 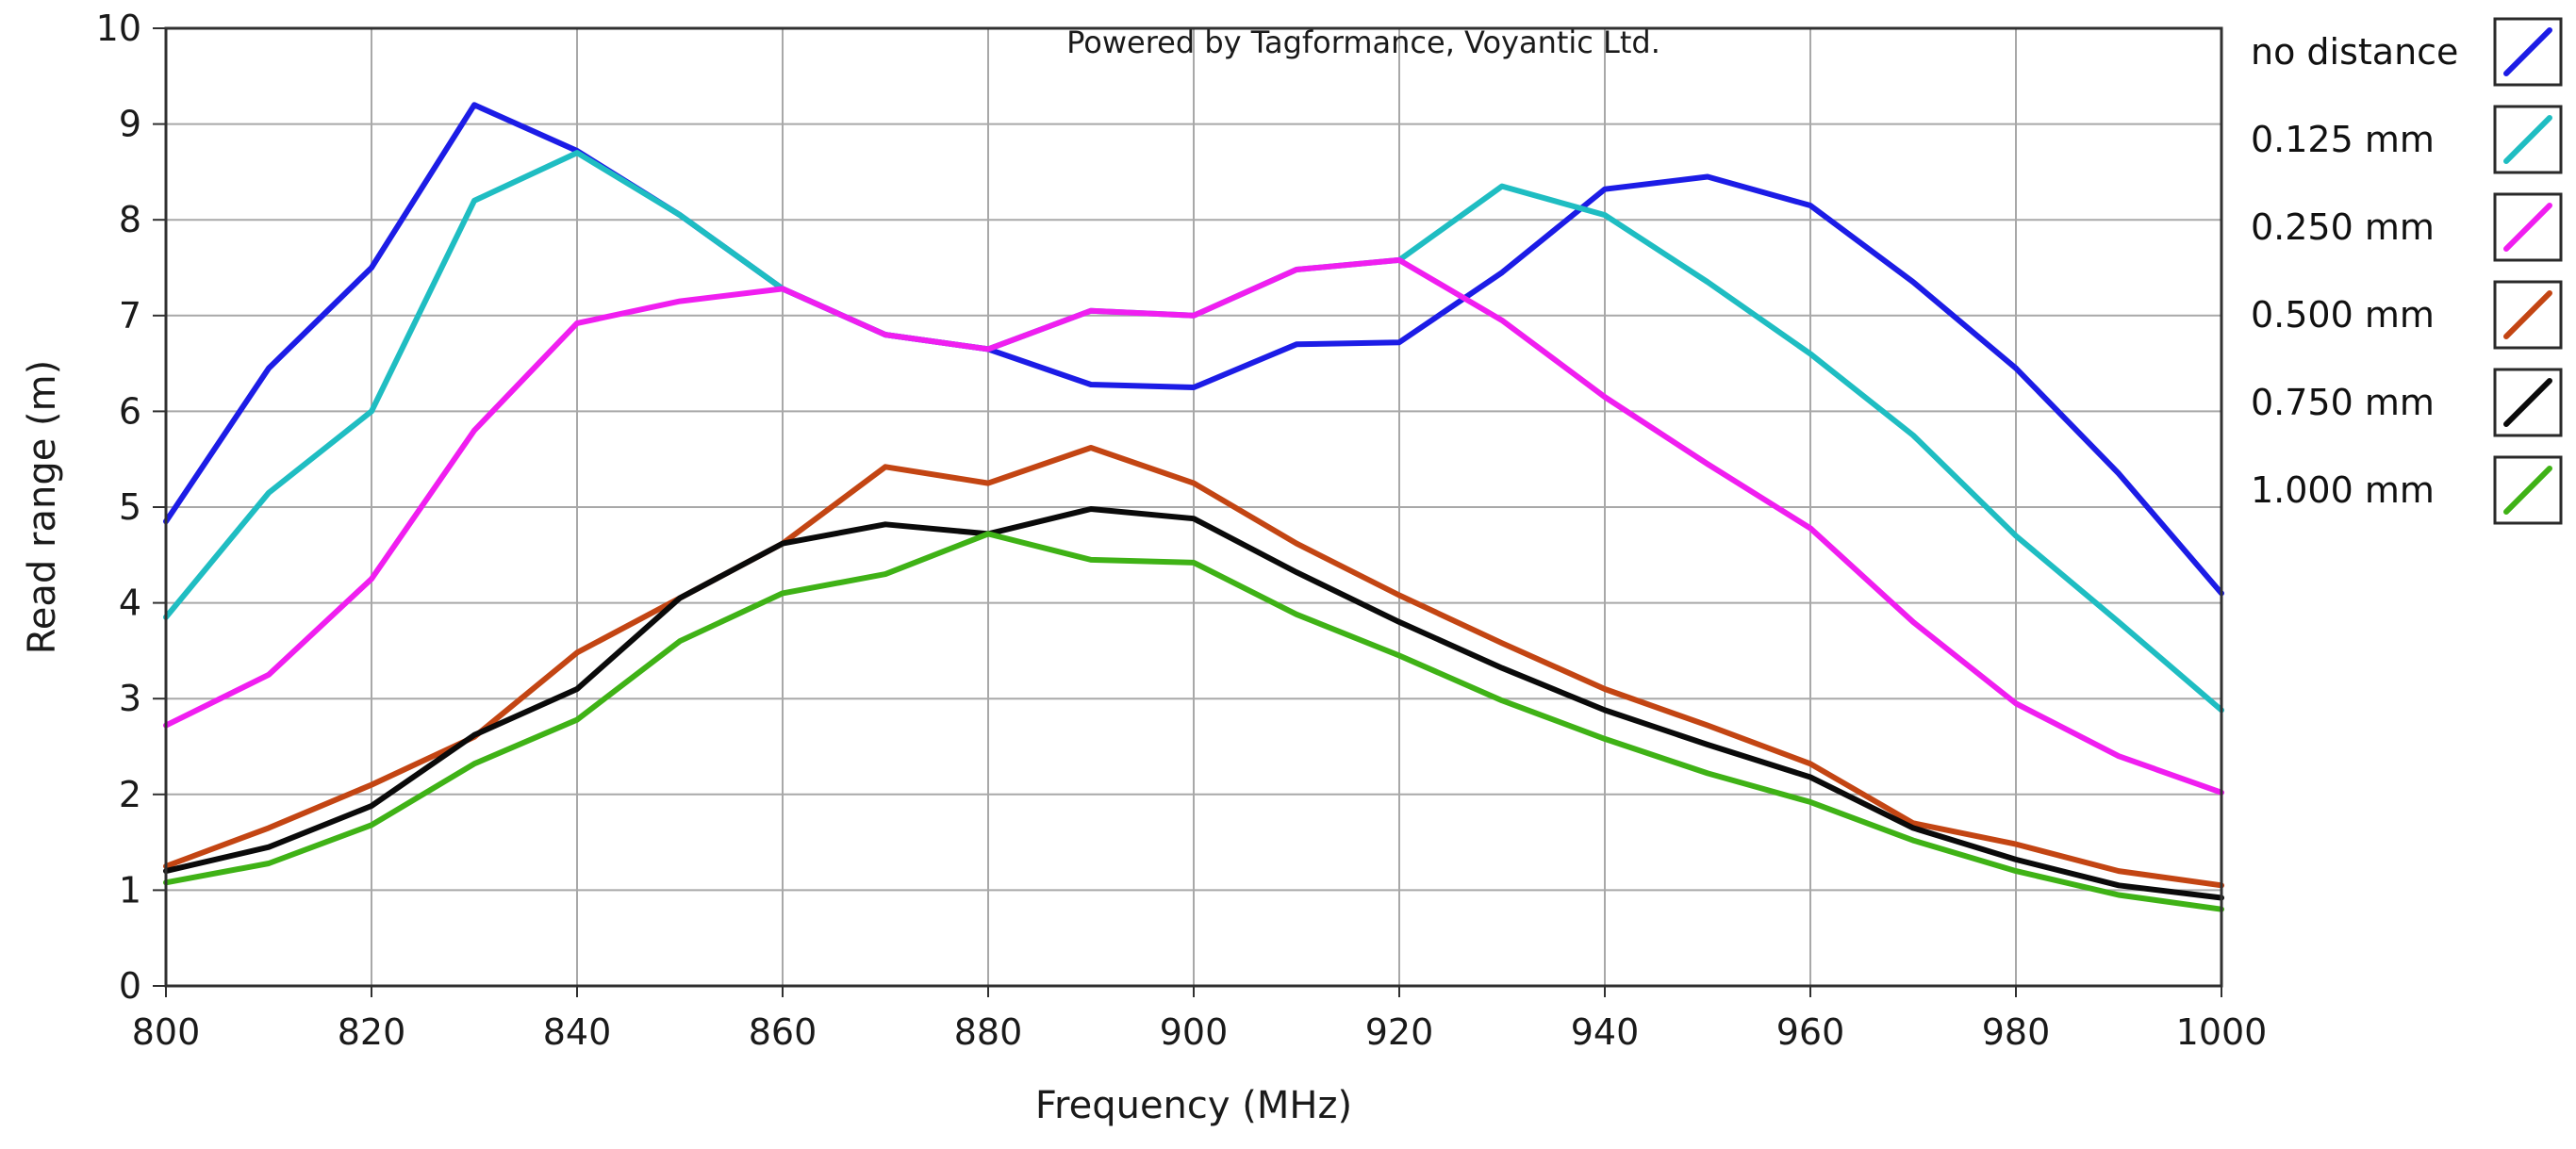 What do you see at coordinates (2343, 315) in the screenshot?
I see `legend-label: 0.500 mm` at bounding box center [2343, 315].